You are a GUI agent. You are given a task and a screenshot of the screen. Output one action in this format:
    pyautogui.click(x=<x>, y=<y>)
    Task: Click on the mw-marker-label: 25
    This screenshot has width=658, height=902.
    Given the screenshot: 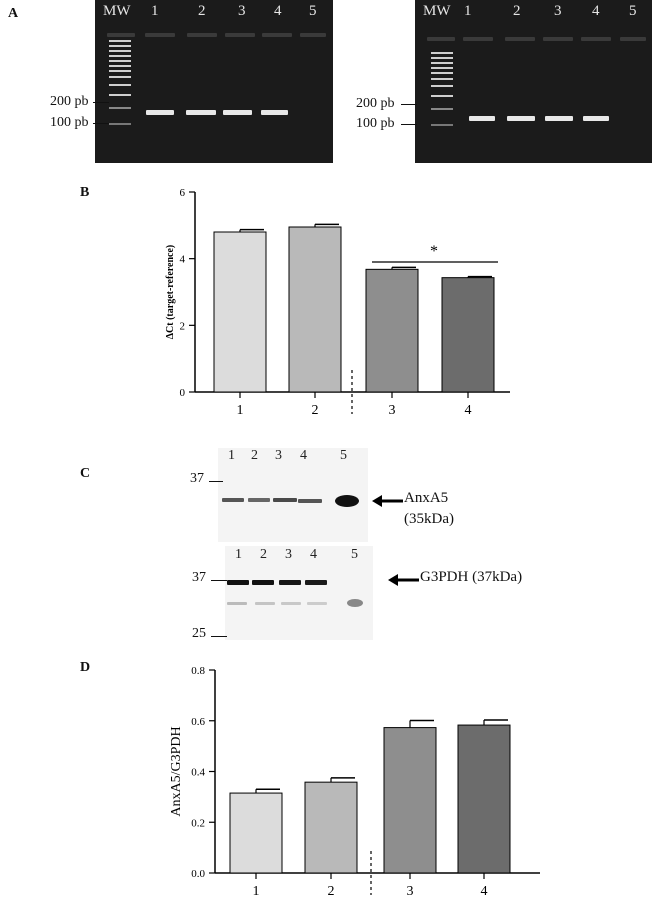 What is the action you would take?
    pyautogui.click(x=199, y=633)
    